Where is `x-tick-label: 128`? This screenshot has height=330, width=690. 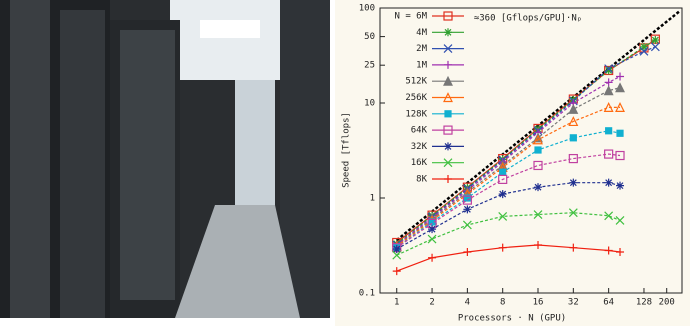
x-tick-label: 128 is located at coordinates (644, 303).